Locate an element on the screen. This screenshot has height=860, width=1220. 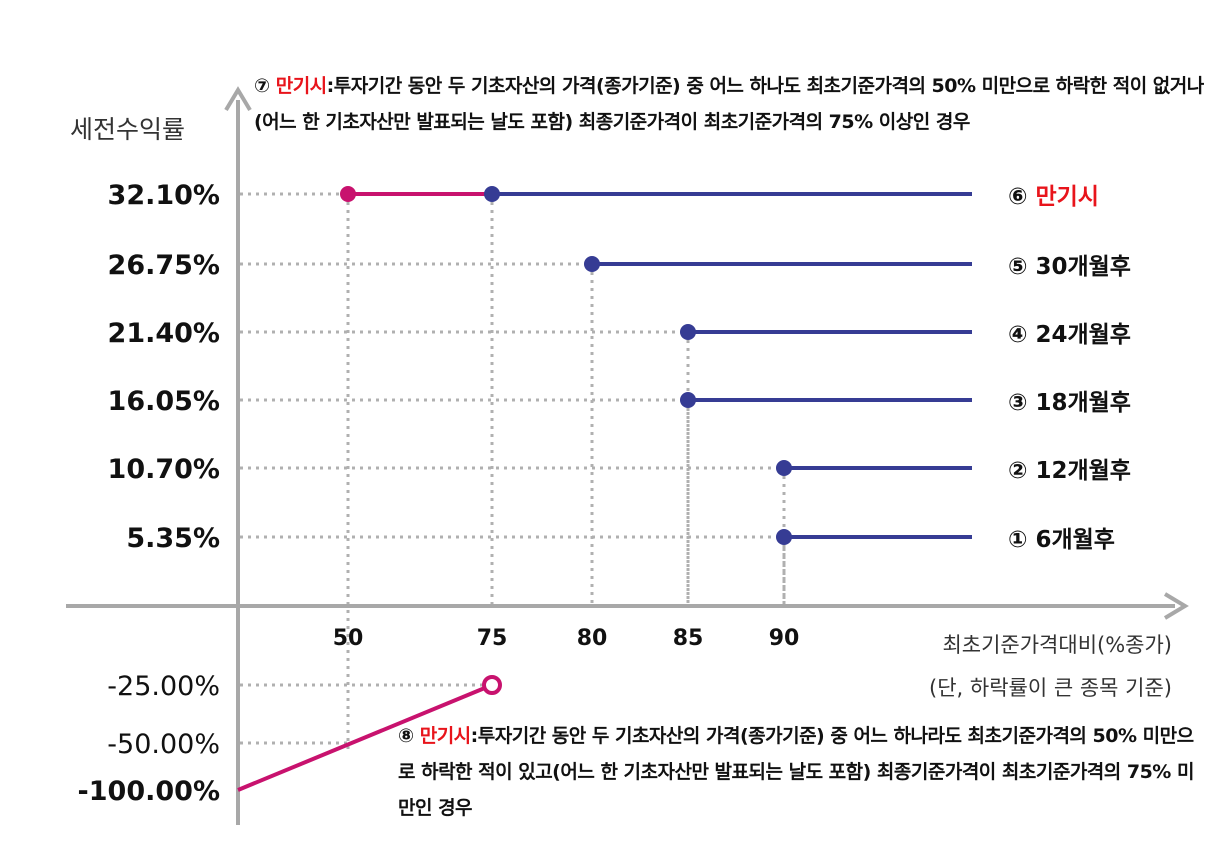
y-tick-label: 26.75% is located at coordinates (164, 265).